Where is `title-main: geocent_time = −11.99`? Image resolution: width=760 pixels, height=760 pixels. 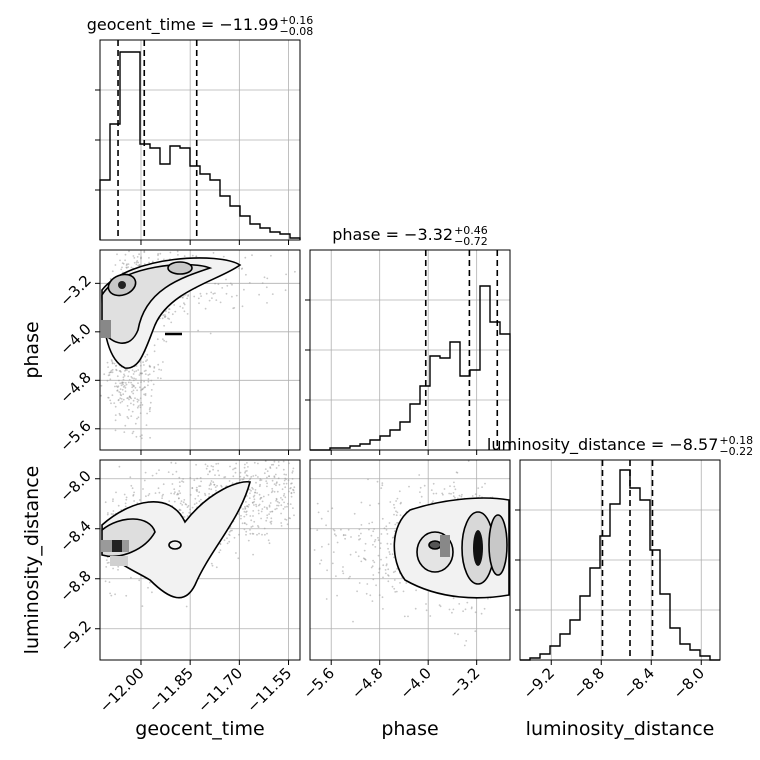 title-main: geocent_time = −11.99 is located at coordinates (183, 25).